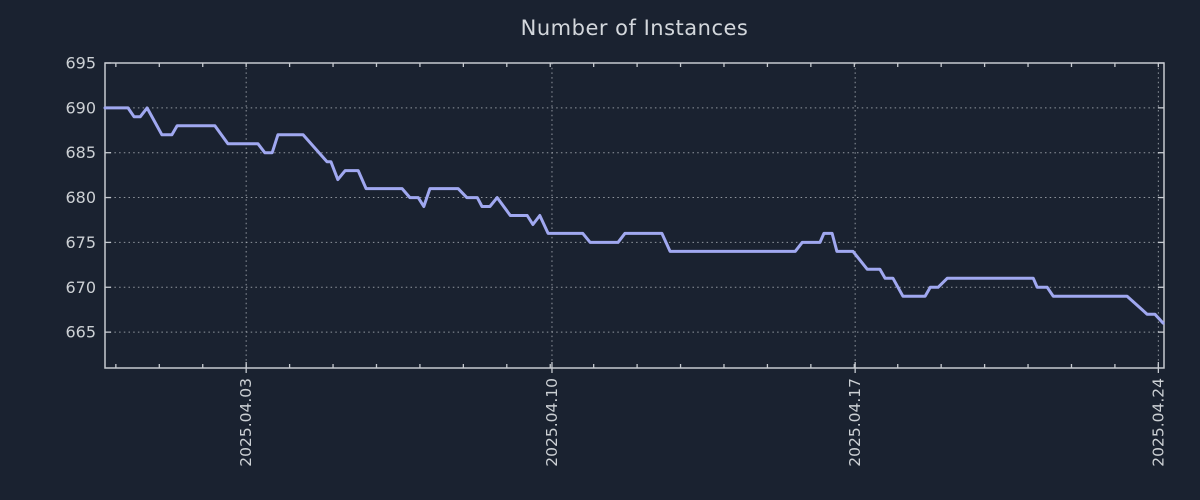  I want to click on x-tick-label-3: 2025.04.24, so click(1158, 422).